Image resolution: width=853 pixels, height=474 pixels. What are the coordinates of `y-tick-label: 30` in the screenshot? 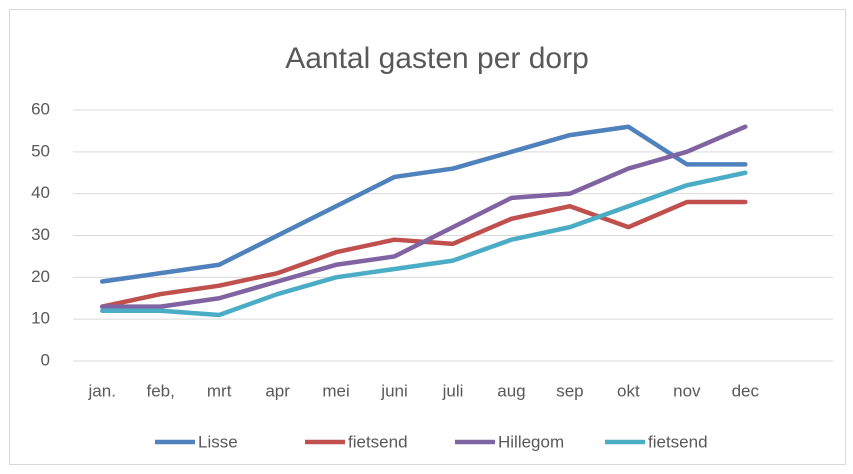 It's located at (40, 234).